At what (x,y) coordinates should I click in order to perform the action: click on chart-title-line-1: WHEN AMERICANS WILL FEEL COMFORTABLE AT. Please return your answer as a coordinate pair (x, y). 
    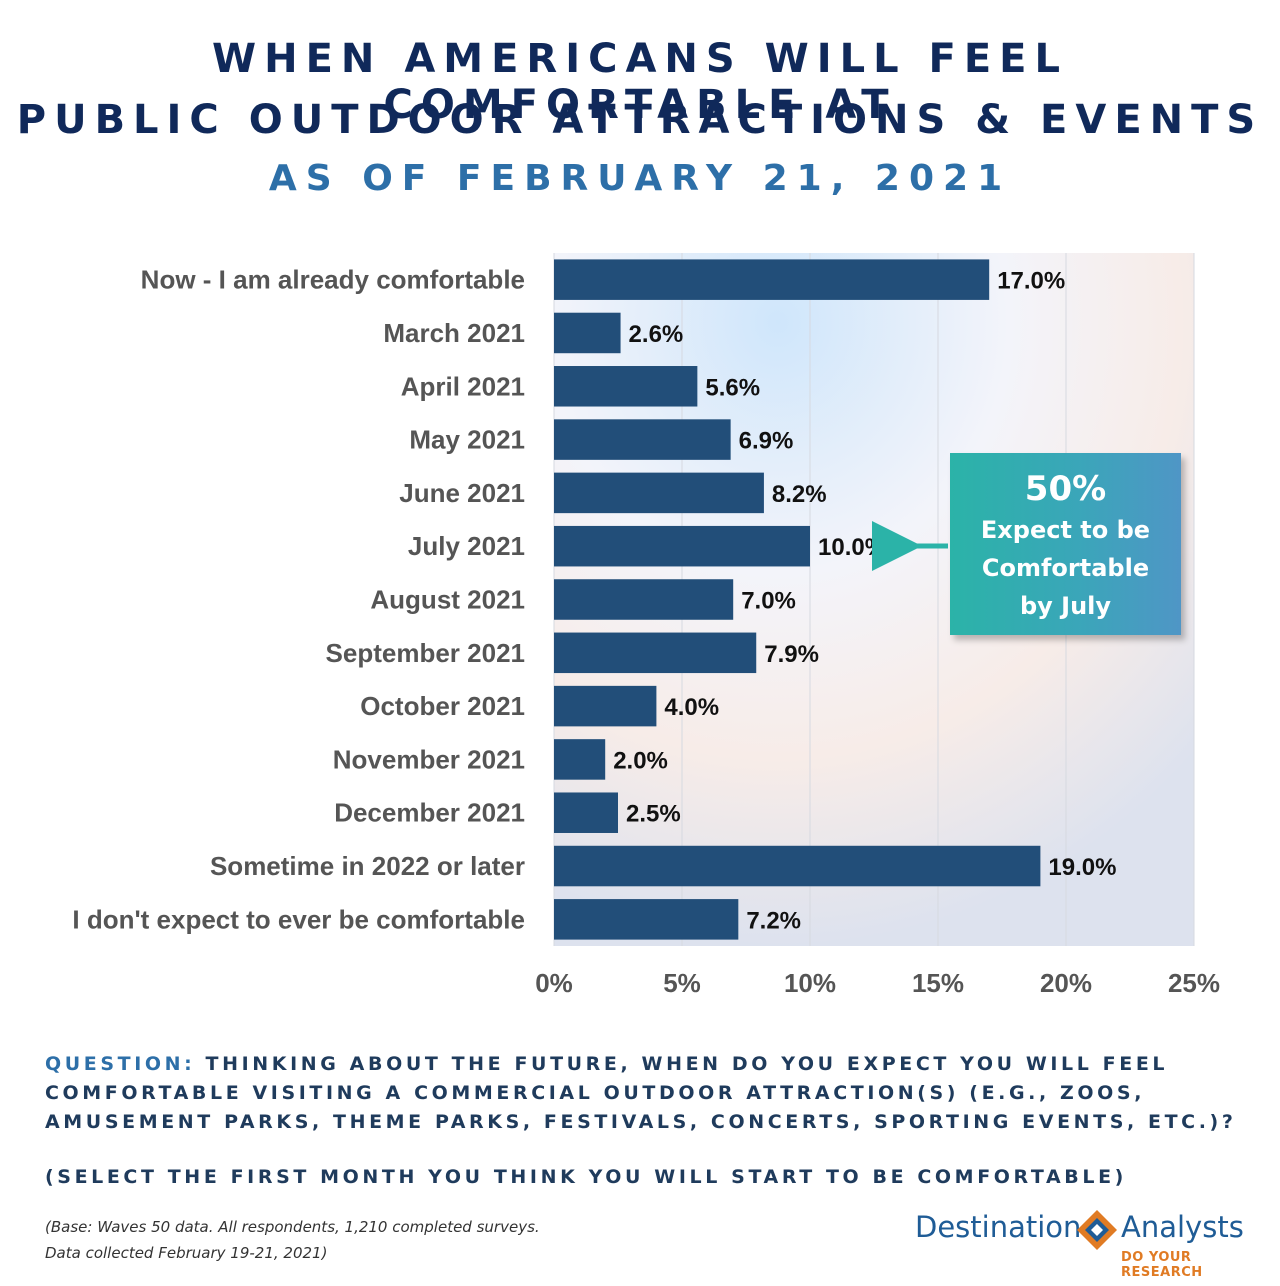
    Looking at the image, I should click on (640, 82).